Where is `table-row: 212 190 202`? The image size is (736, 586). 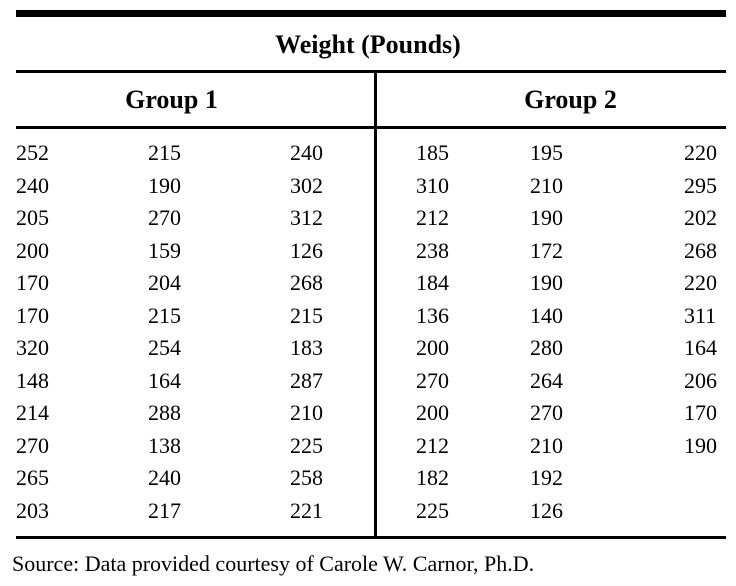 table-row: 212 190 202 is located at coordinates (551, 218).